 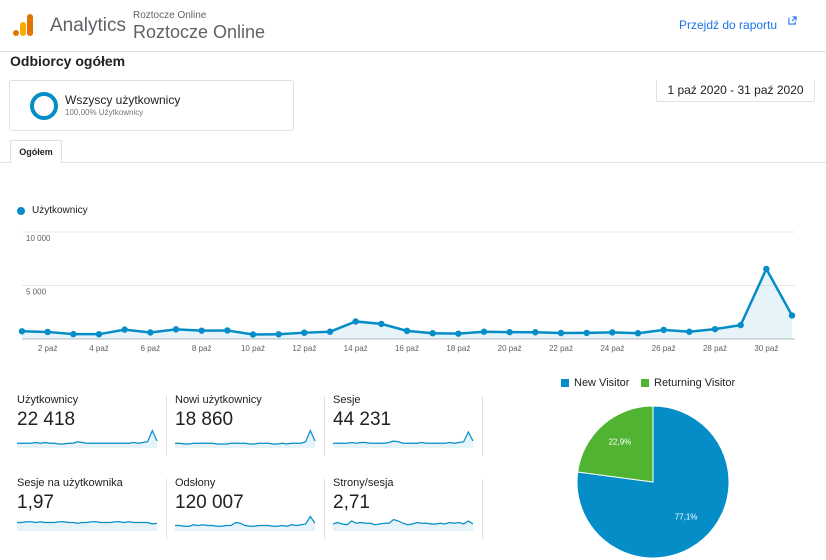 What do you see at coordinates (218, 400) in the screenshot?
I see `metric-label: Nowi użytkownicy` at bounding box center [218, 400].